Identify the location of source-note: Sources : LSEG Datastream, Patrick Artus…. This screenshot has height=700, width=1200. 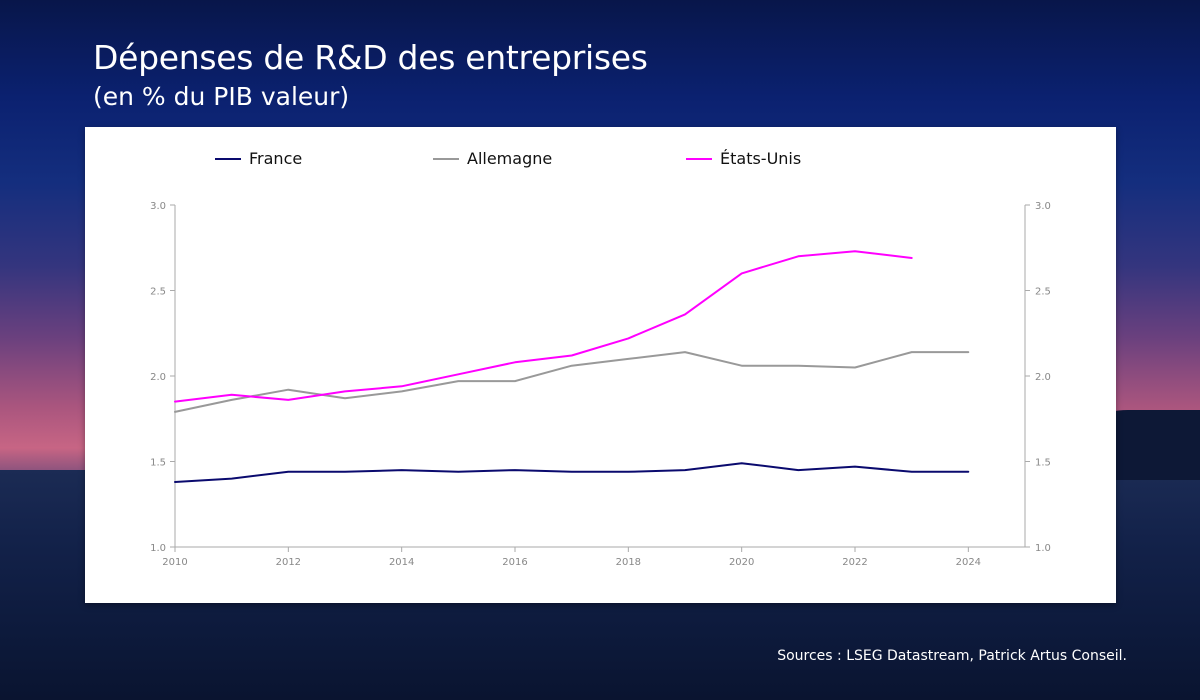
(952, 656).